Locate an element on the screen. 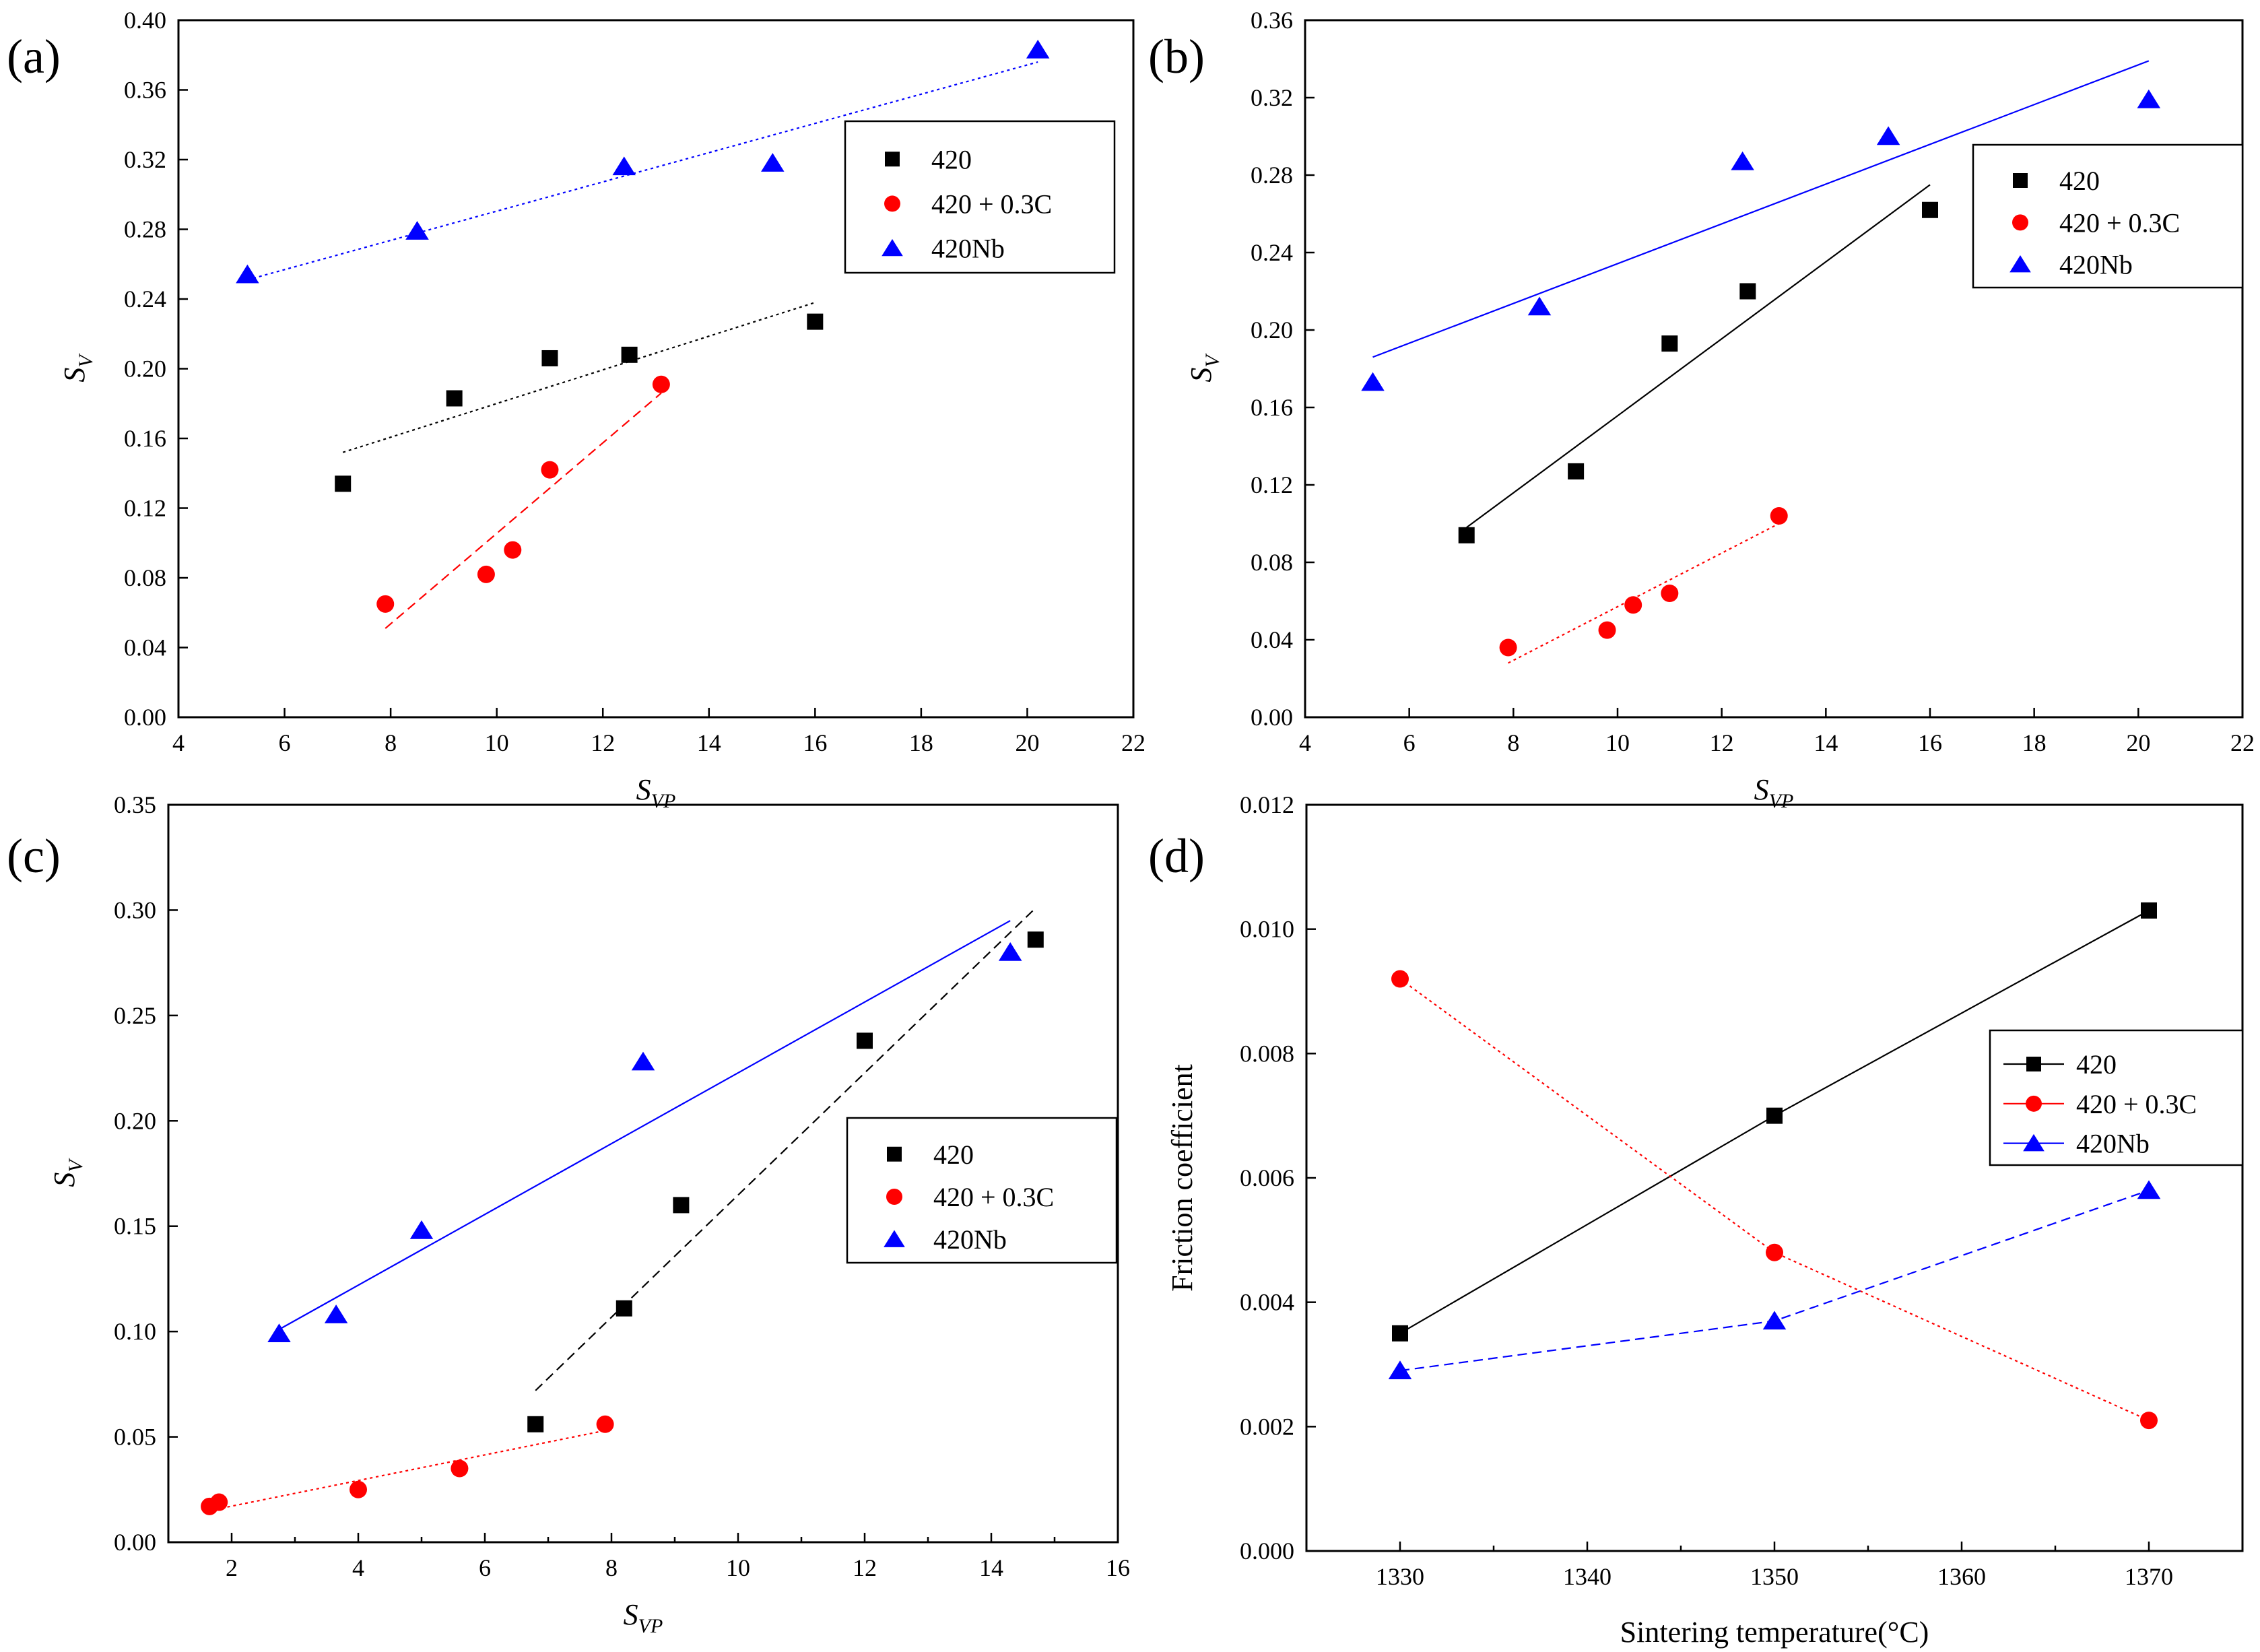 This screenshot has height=1652, width=2260. y-tick-label: 0.000 is located at coordinates (1267, 1551).